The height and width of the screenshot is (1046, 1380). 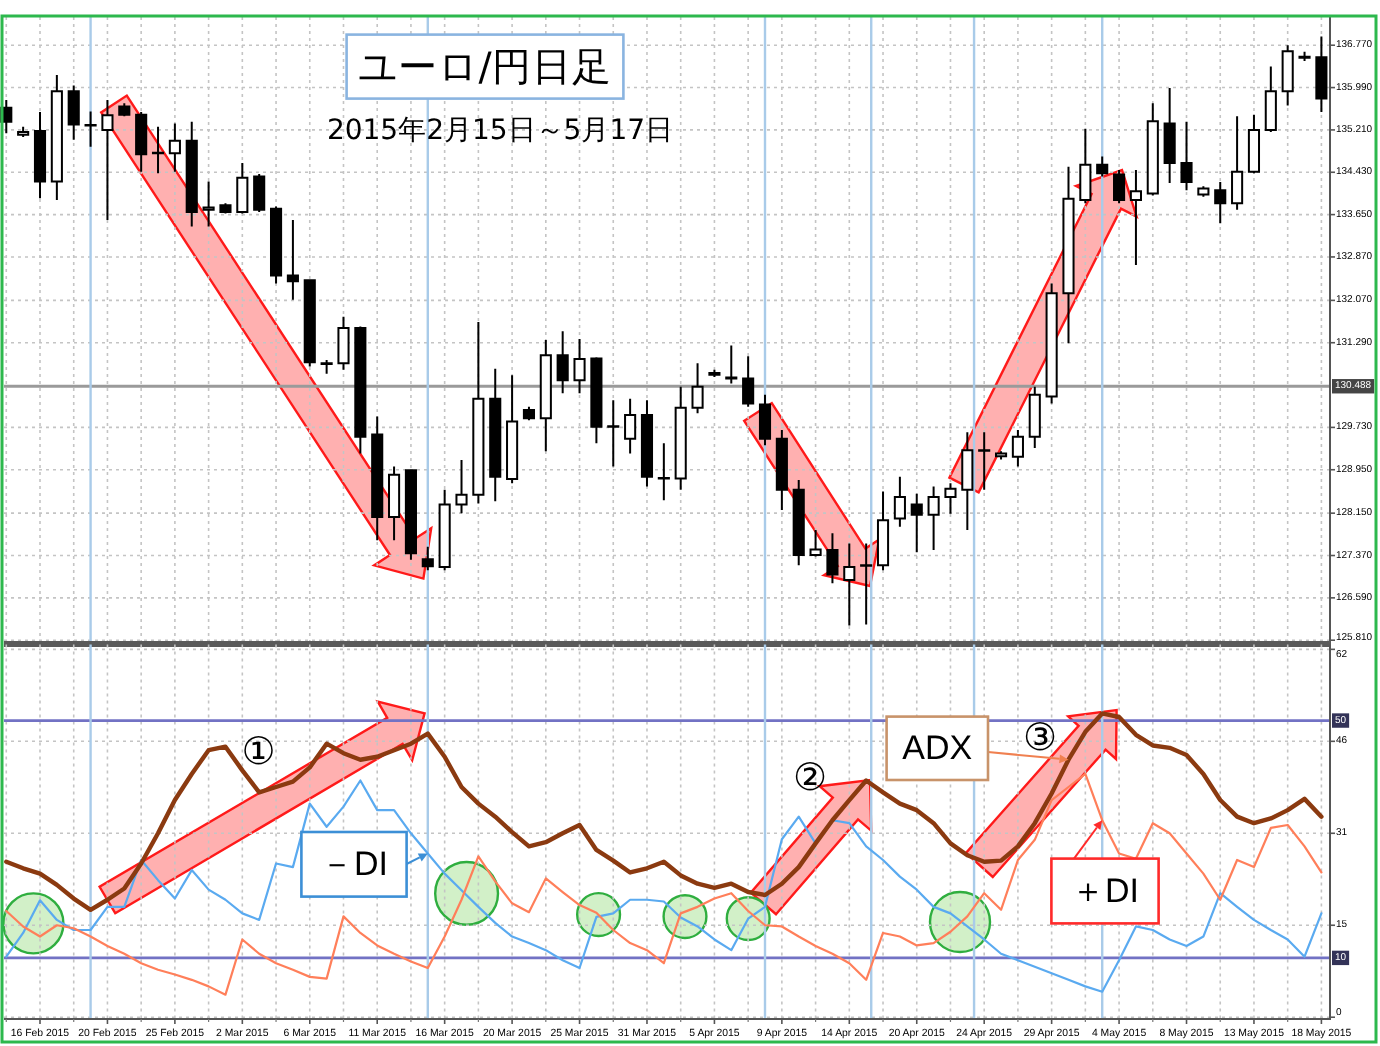 I want to click on annotation: ②, so click(x=810, y=778).